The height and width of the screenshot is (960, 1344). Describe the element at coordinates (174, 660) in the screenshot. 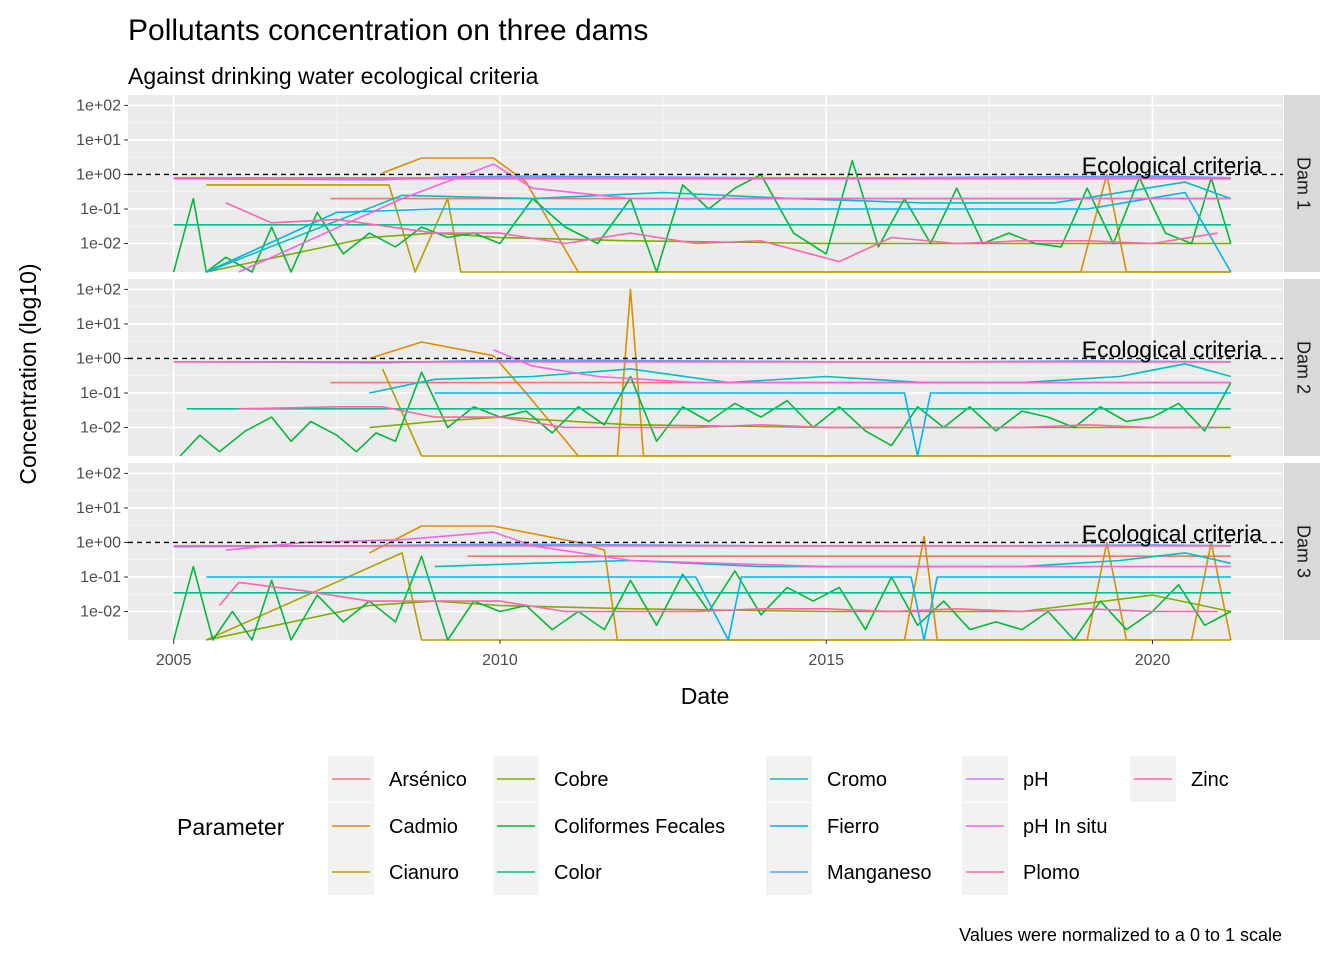

I see `x-tick-label: 2005` at that location.